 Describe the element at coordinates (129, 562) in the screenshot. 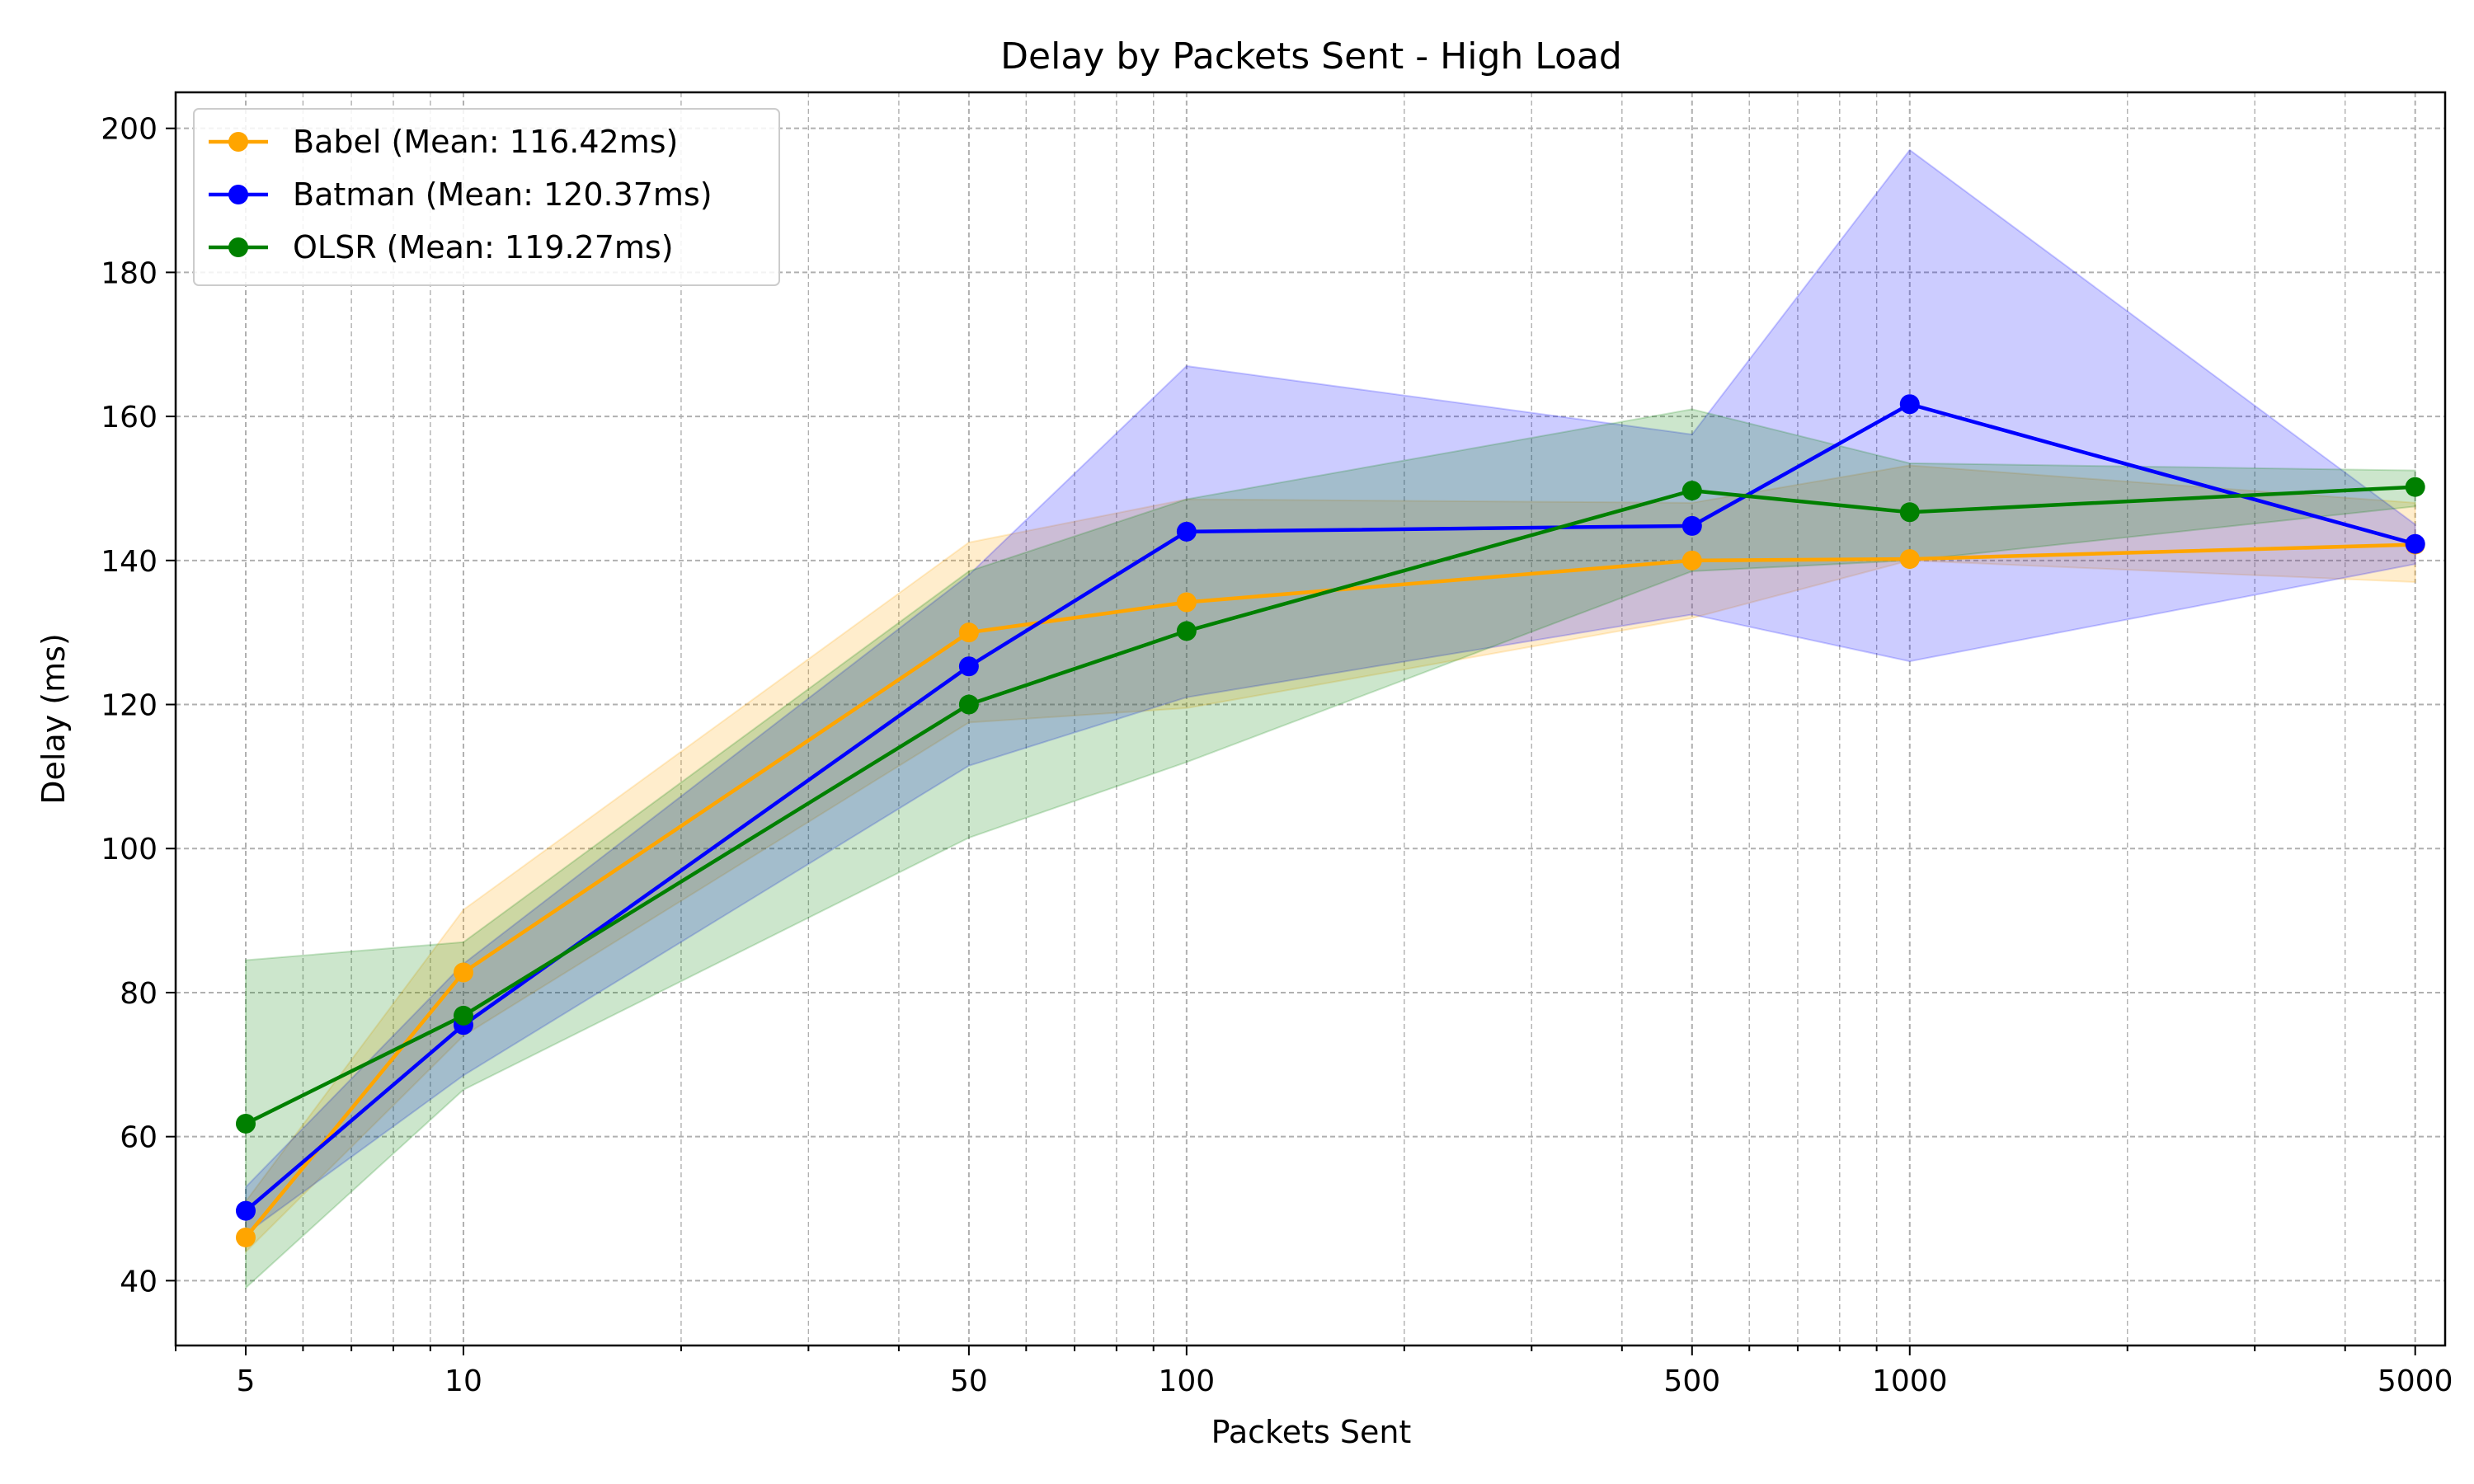

I see `y-tick-label: 140` at that location.